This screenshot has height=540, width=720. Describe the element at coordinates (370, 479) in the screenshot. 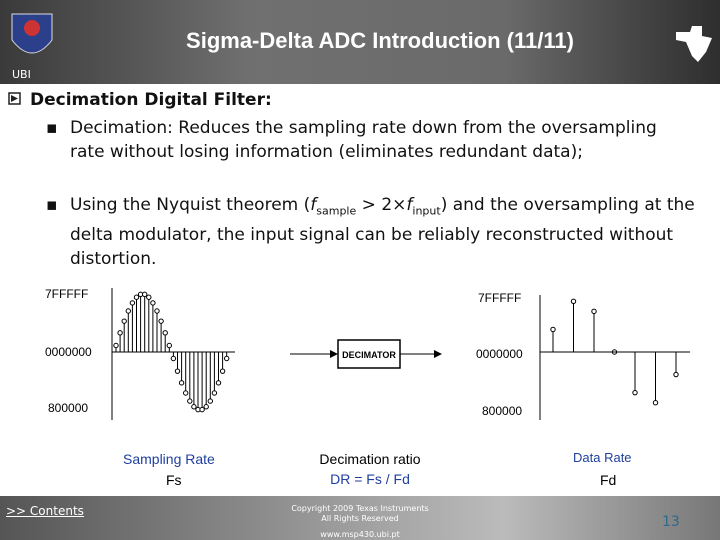

I see `formula: DR = Fs / Fd` at that location.